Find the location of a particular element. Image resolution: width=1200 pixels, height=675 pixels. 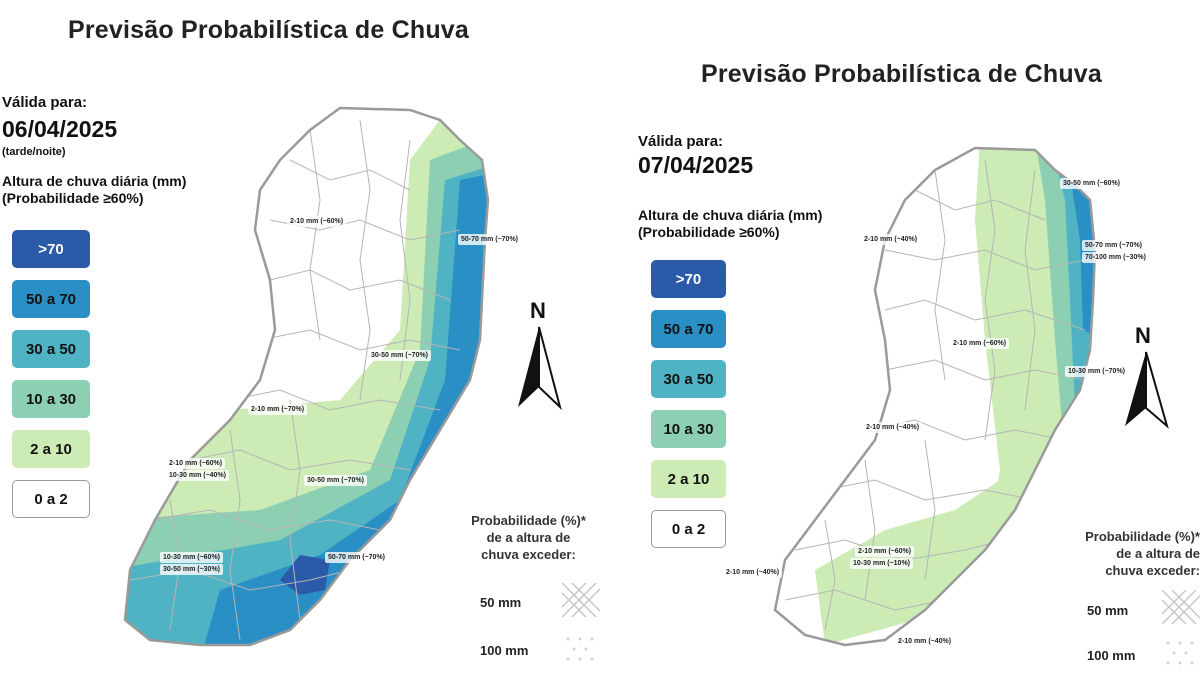

map-label: 10-30 mm (~40%) is located at coordinates (198, 475).